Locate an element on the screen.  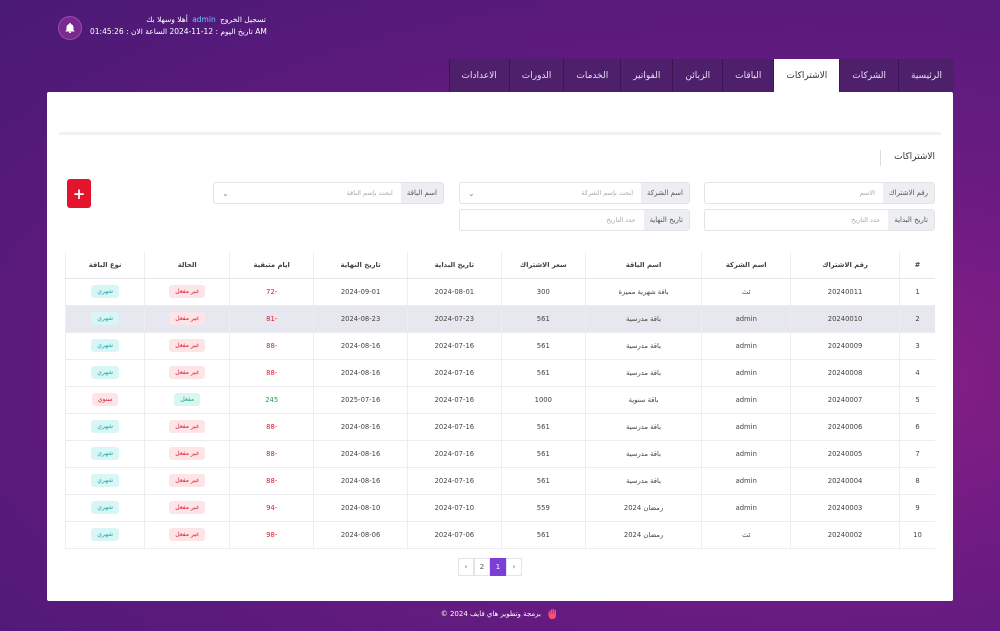
table-cell: 20240006 is located at coordinates (845, 427).